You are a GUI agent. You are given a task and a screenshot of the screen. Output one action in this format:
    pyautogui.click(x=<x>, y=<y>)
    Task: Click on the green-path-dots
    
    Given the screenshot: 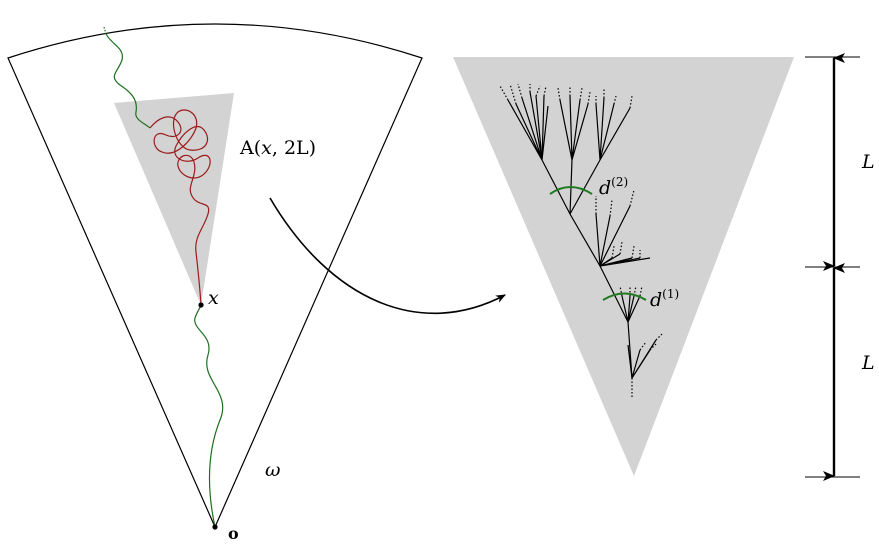 What is the action you would take?
    pyautogui.click(x=105, y=30)
    